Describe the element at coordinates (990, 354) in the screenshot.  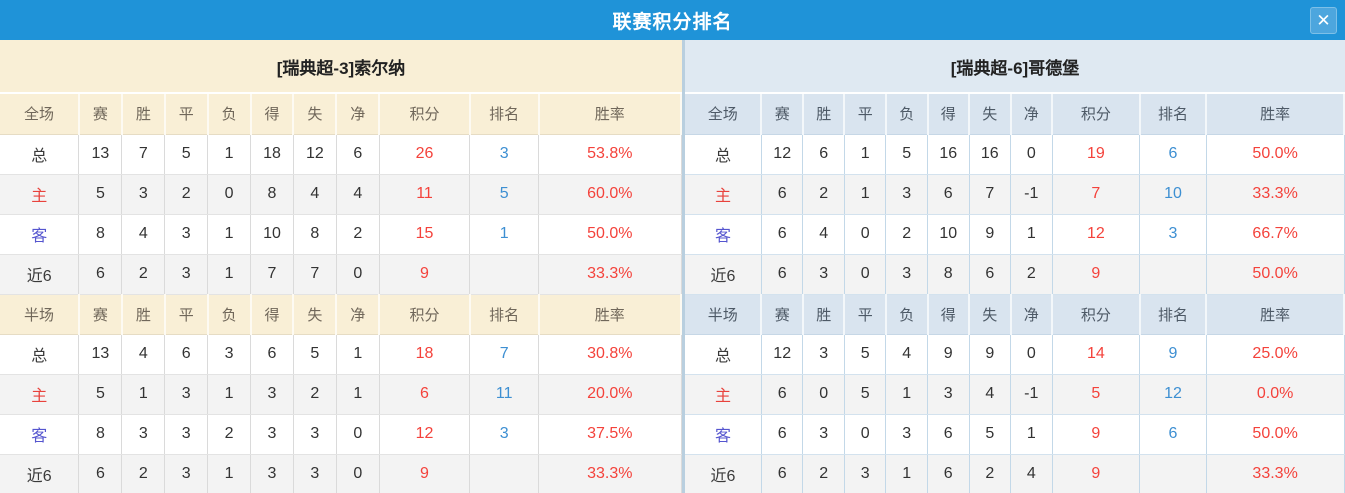
I see `stat-value: 9` at that location.